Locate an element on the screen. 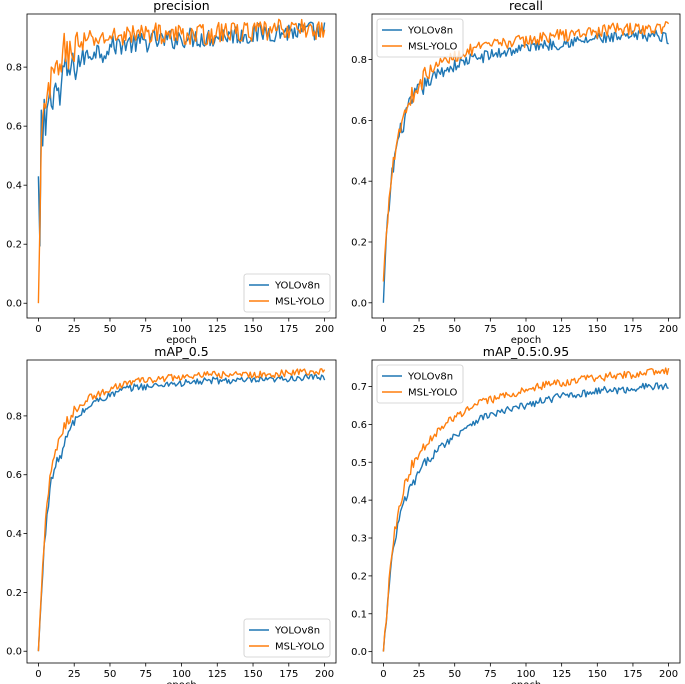 Image resolution: width=685 pixels, height=684 pixels. chart-title: recall is located at coordinates (526, 6).